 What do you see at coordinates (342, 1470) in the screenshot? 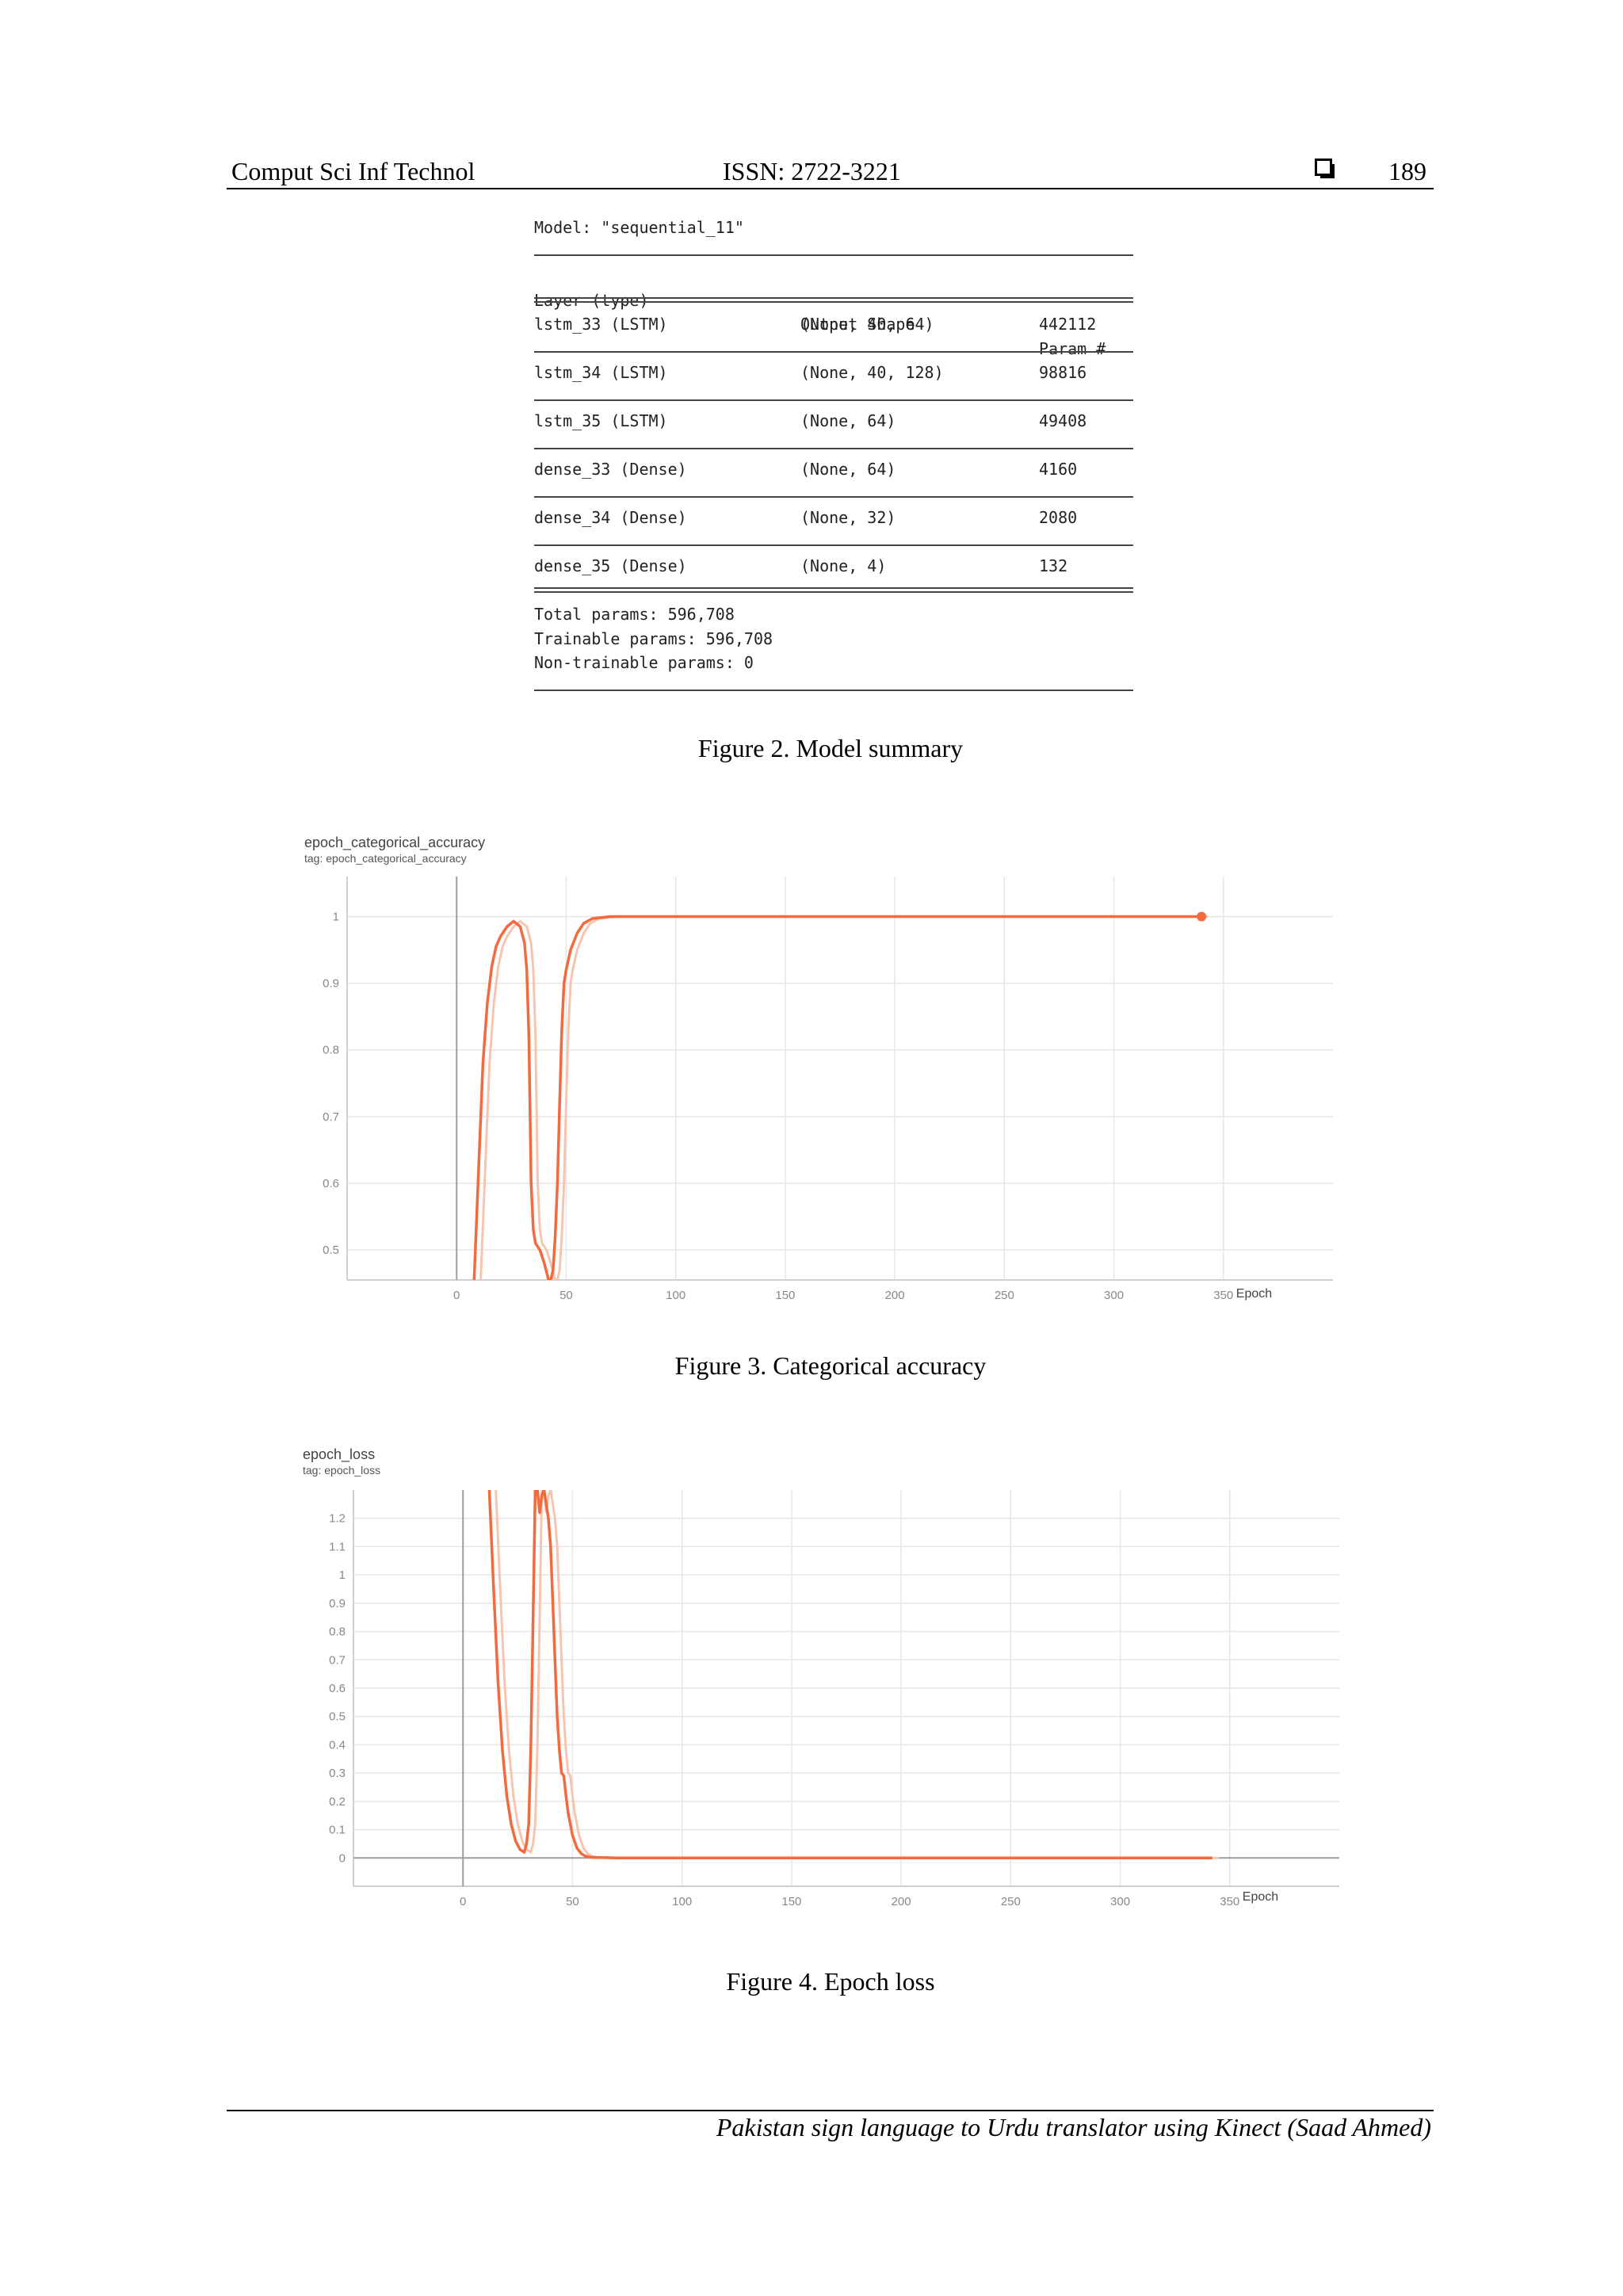
I see `loss-chart-tag: tag: epoch_loss` at bounding box center [342, 1470].